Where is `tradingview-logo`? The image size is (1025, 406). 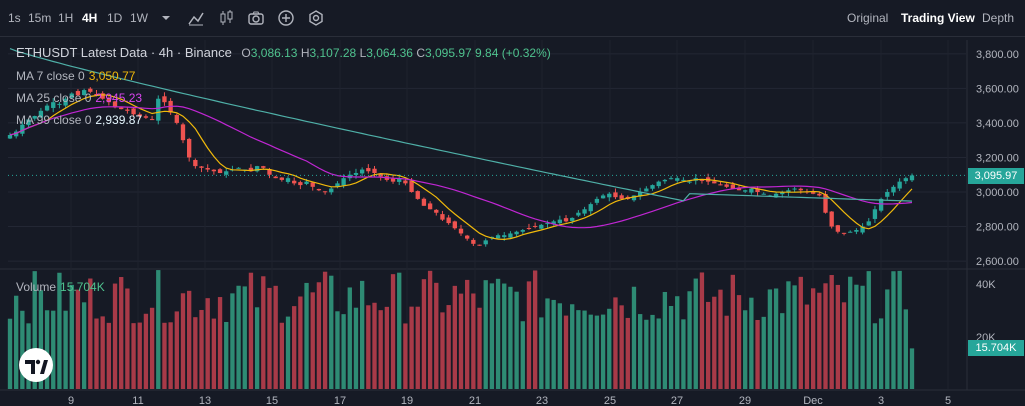 tradingview-logo is located at coordinates (36, 365).